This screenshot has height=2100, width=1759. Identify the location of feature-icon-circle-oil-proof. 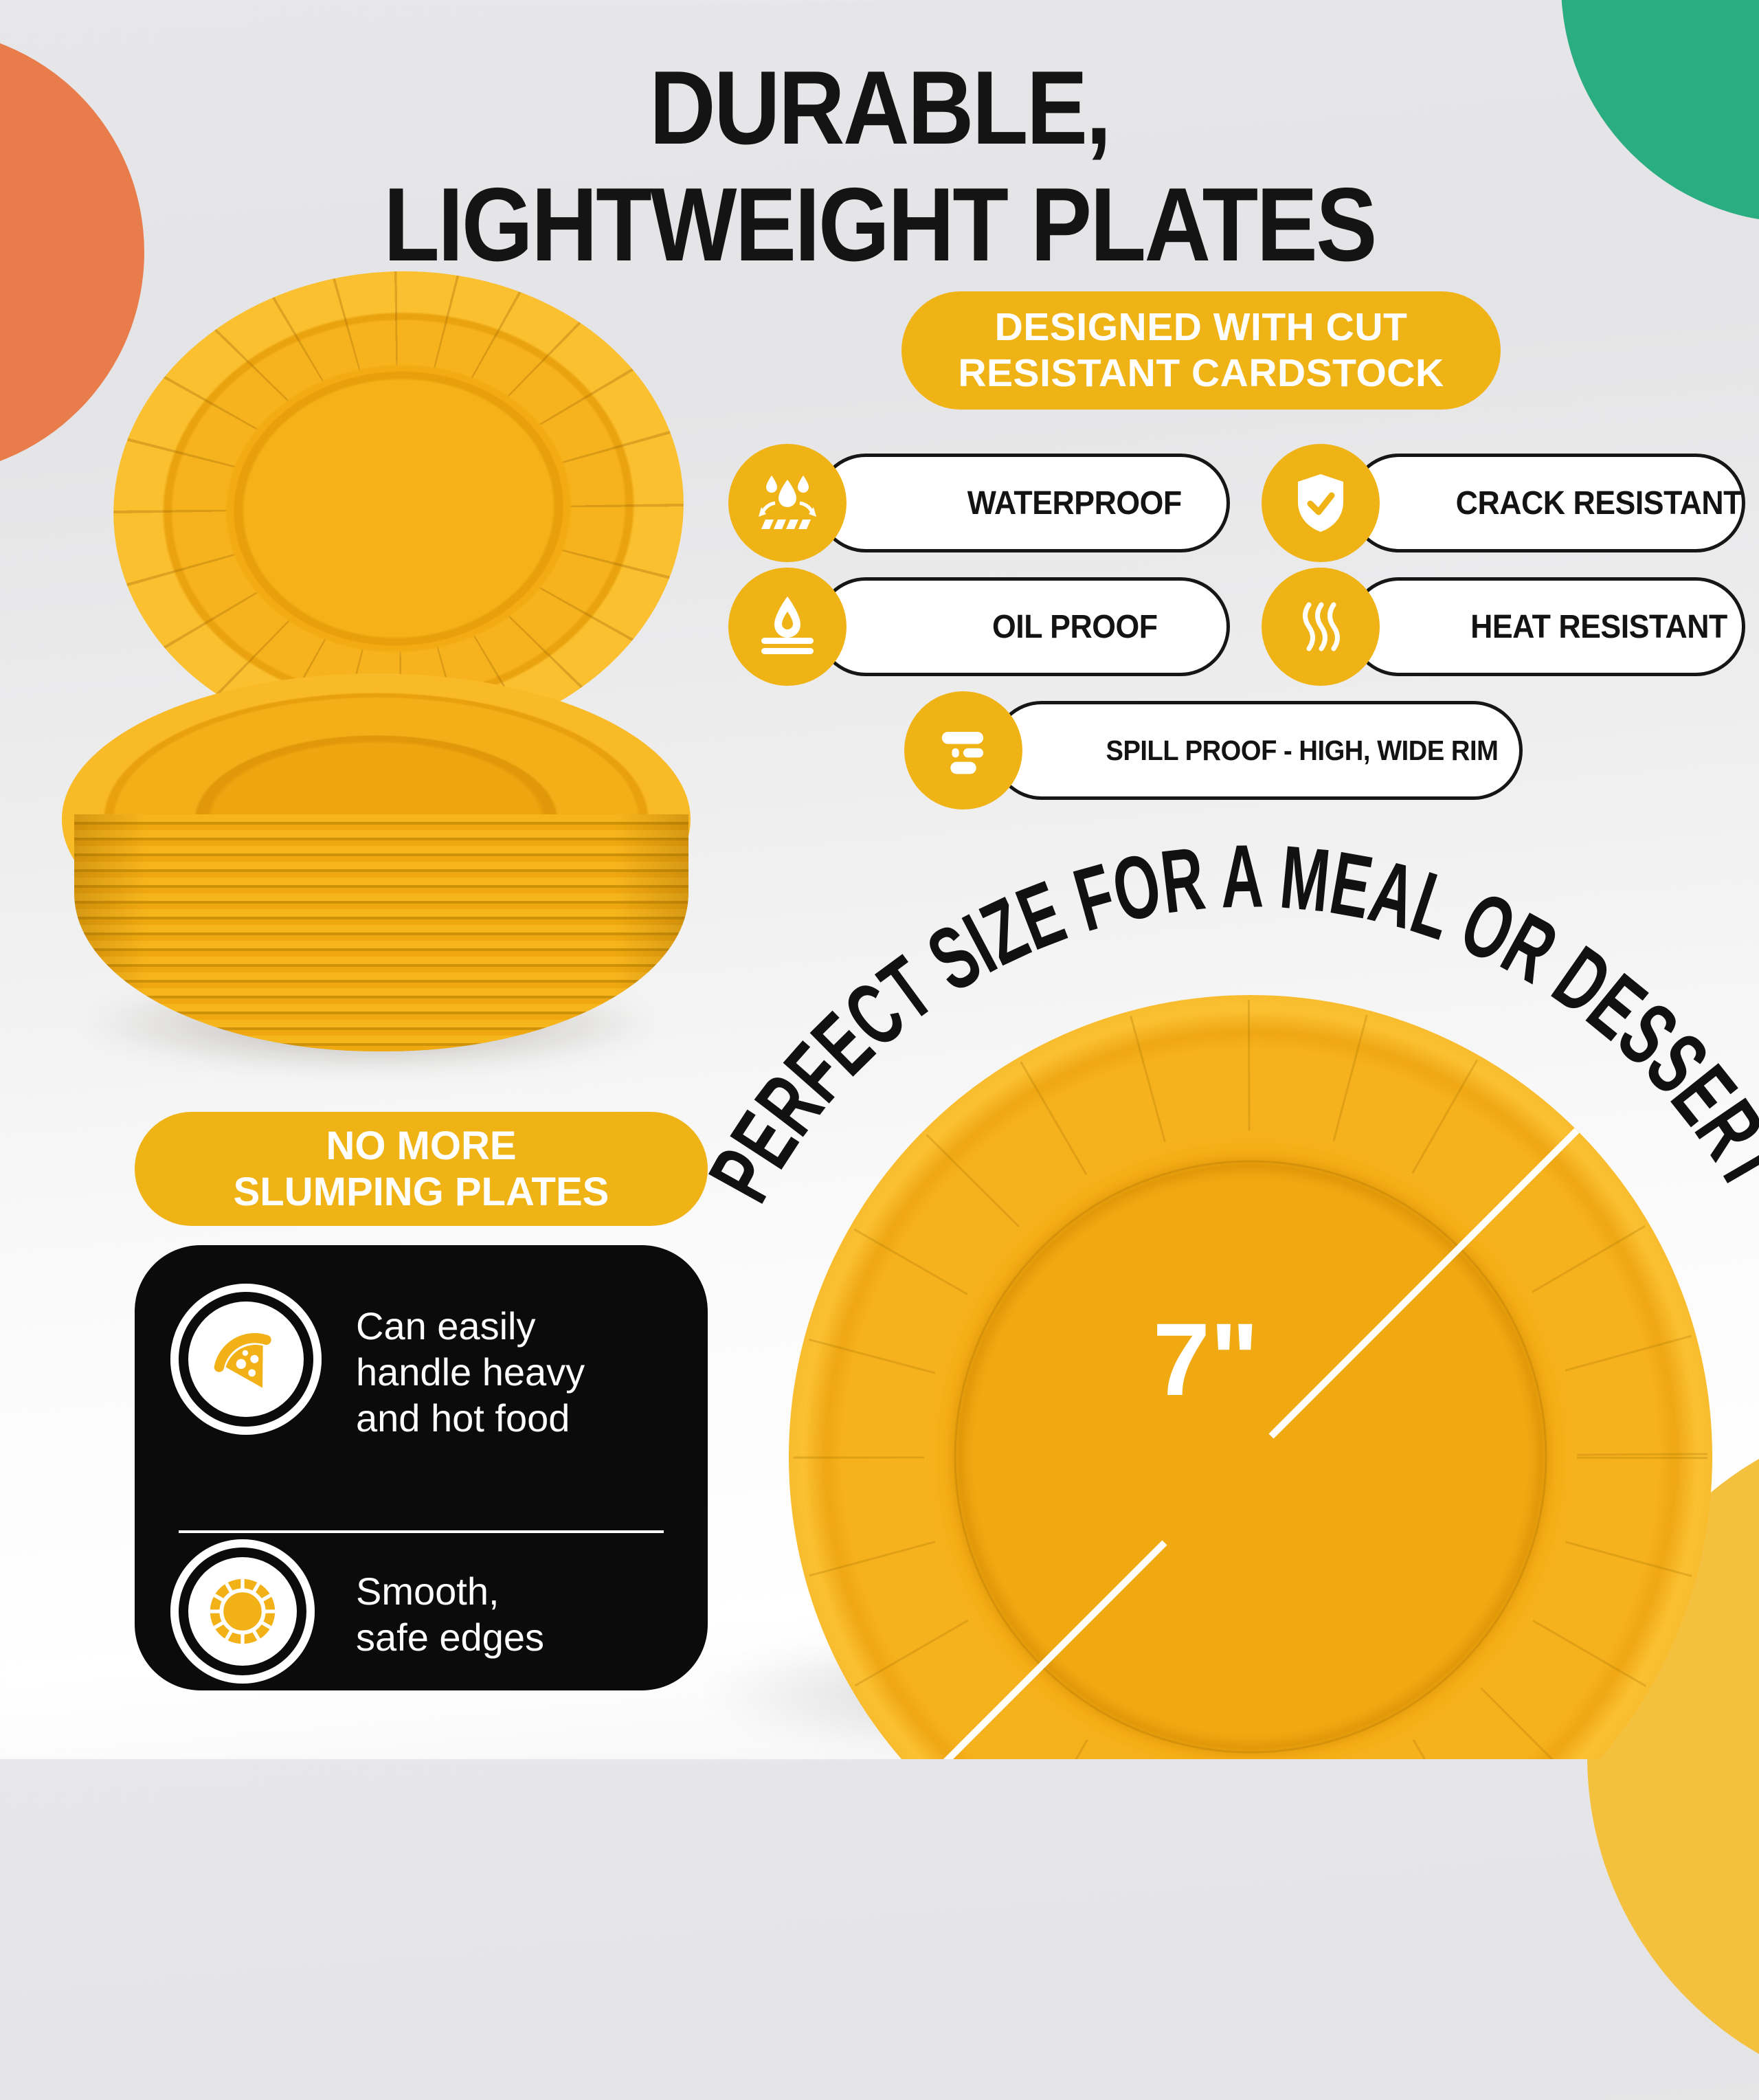
(787, 627).